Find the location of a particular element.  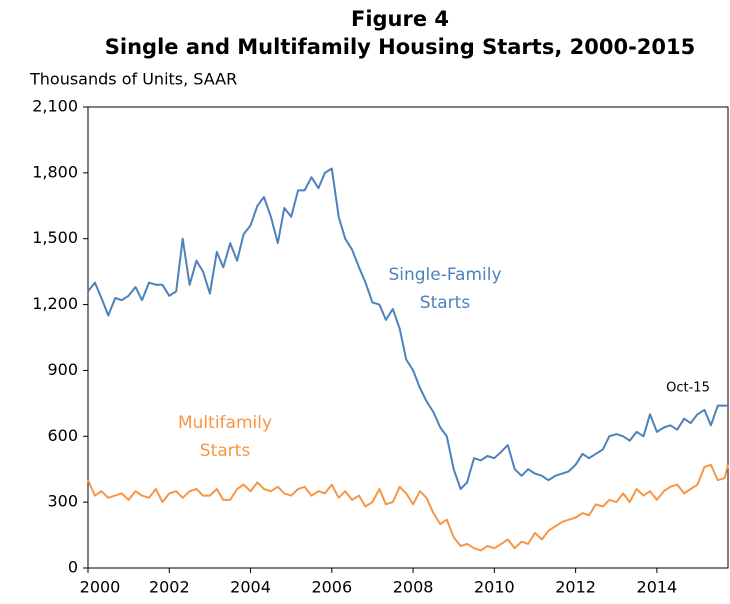

y-tick-label: 900 is located at coordinates (62, 369).